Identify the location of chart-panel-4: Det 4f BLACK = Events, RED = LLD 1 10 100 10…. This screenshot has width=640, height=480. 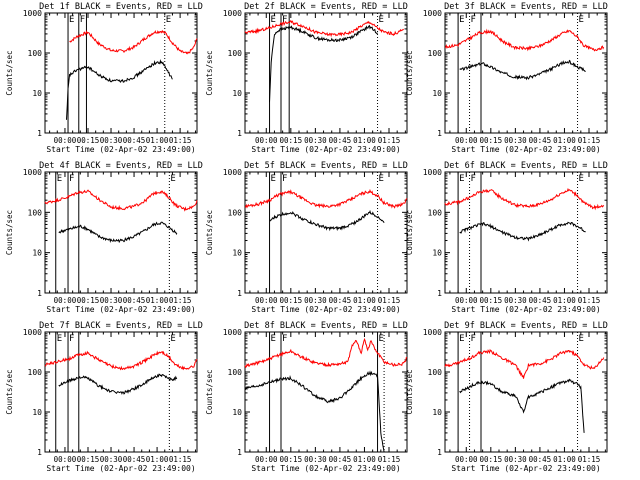
(104, 237).